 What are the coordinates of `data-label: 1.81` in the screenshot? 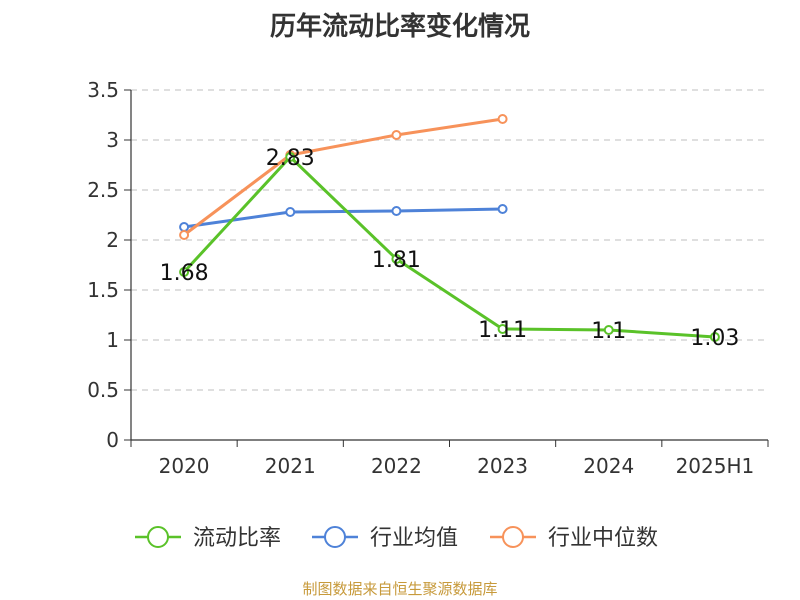 It's located at (396, 260).